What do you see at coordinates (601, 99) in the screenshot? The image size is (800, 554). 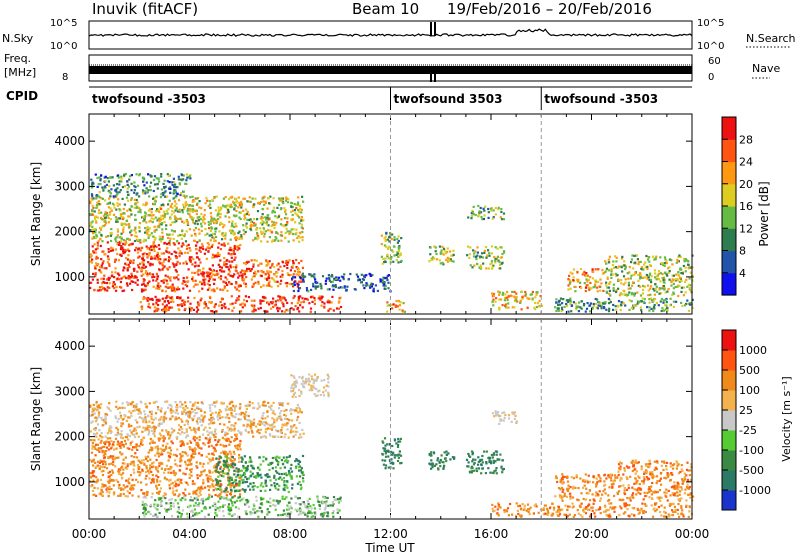 I see `cpid-segment-label: twofsound -3503` at bounding box center [601, 99].